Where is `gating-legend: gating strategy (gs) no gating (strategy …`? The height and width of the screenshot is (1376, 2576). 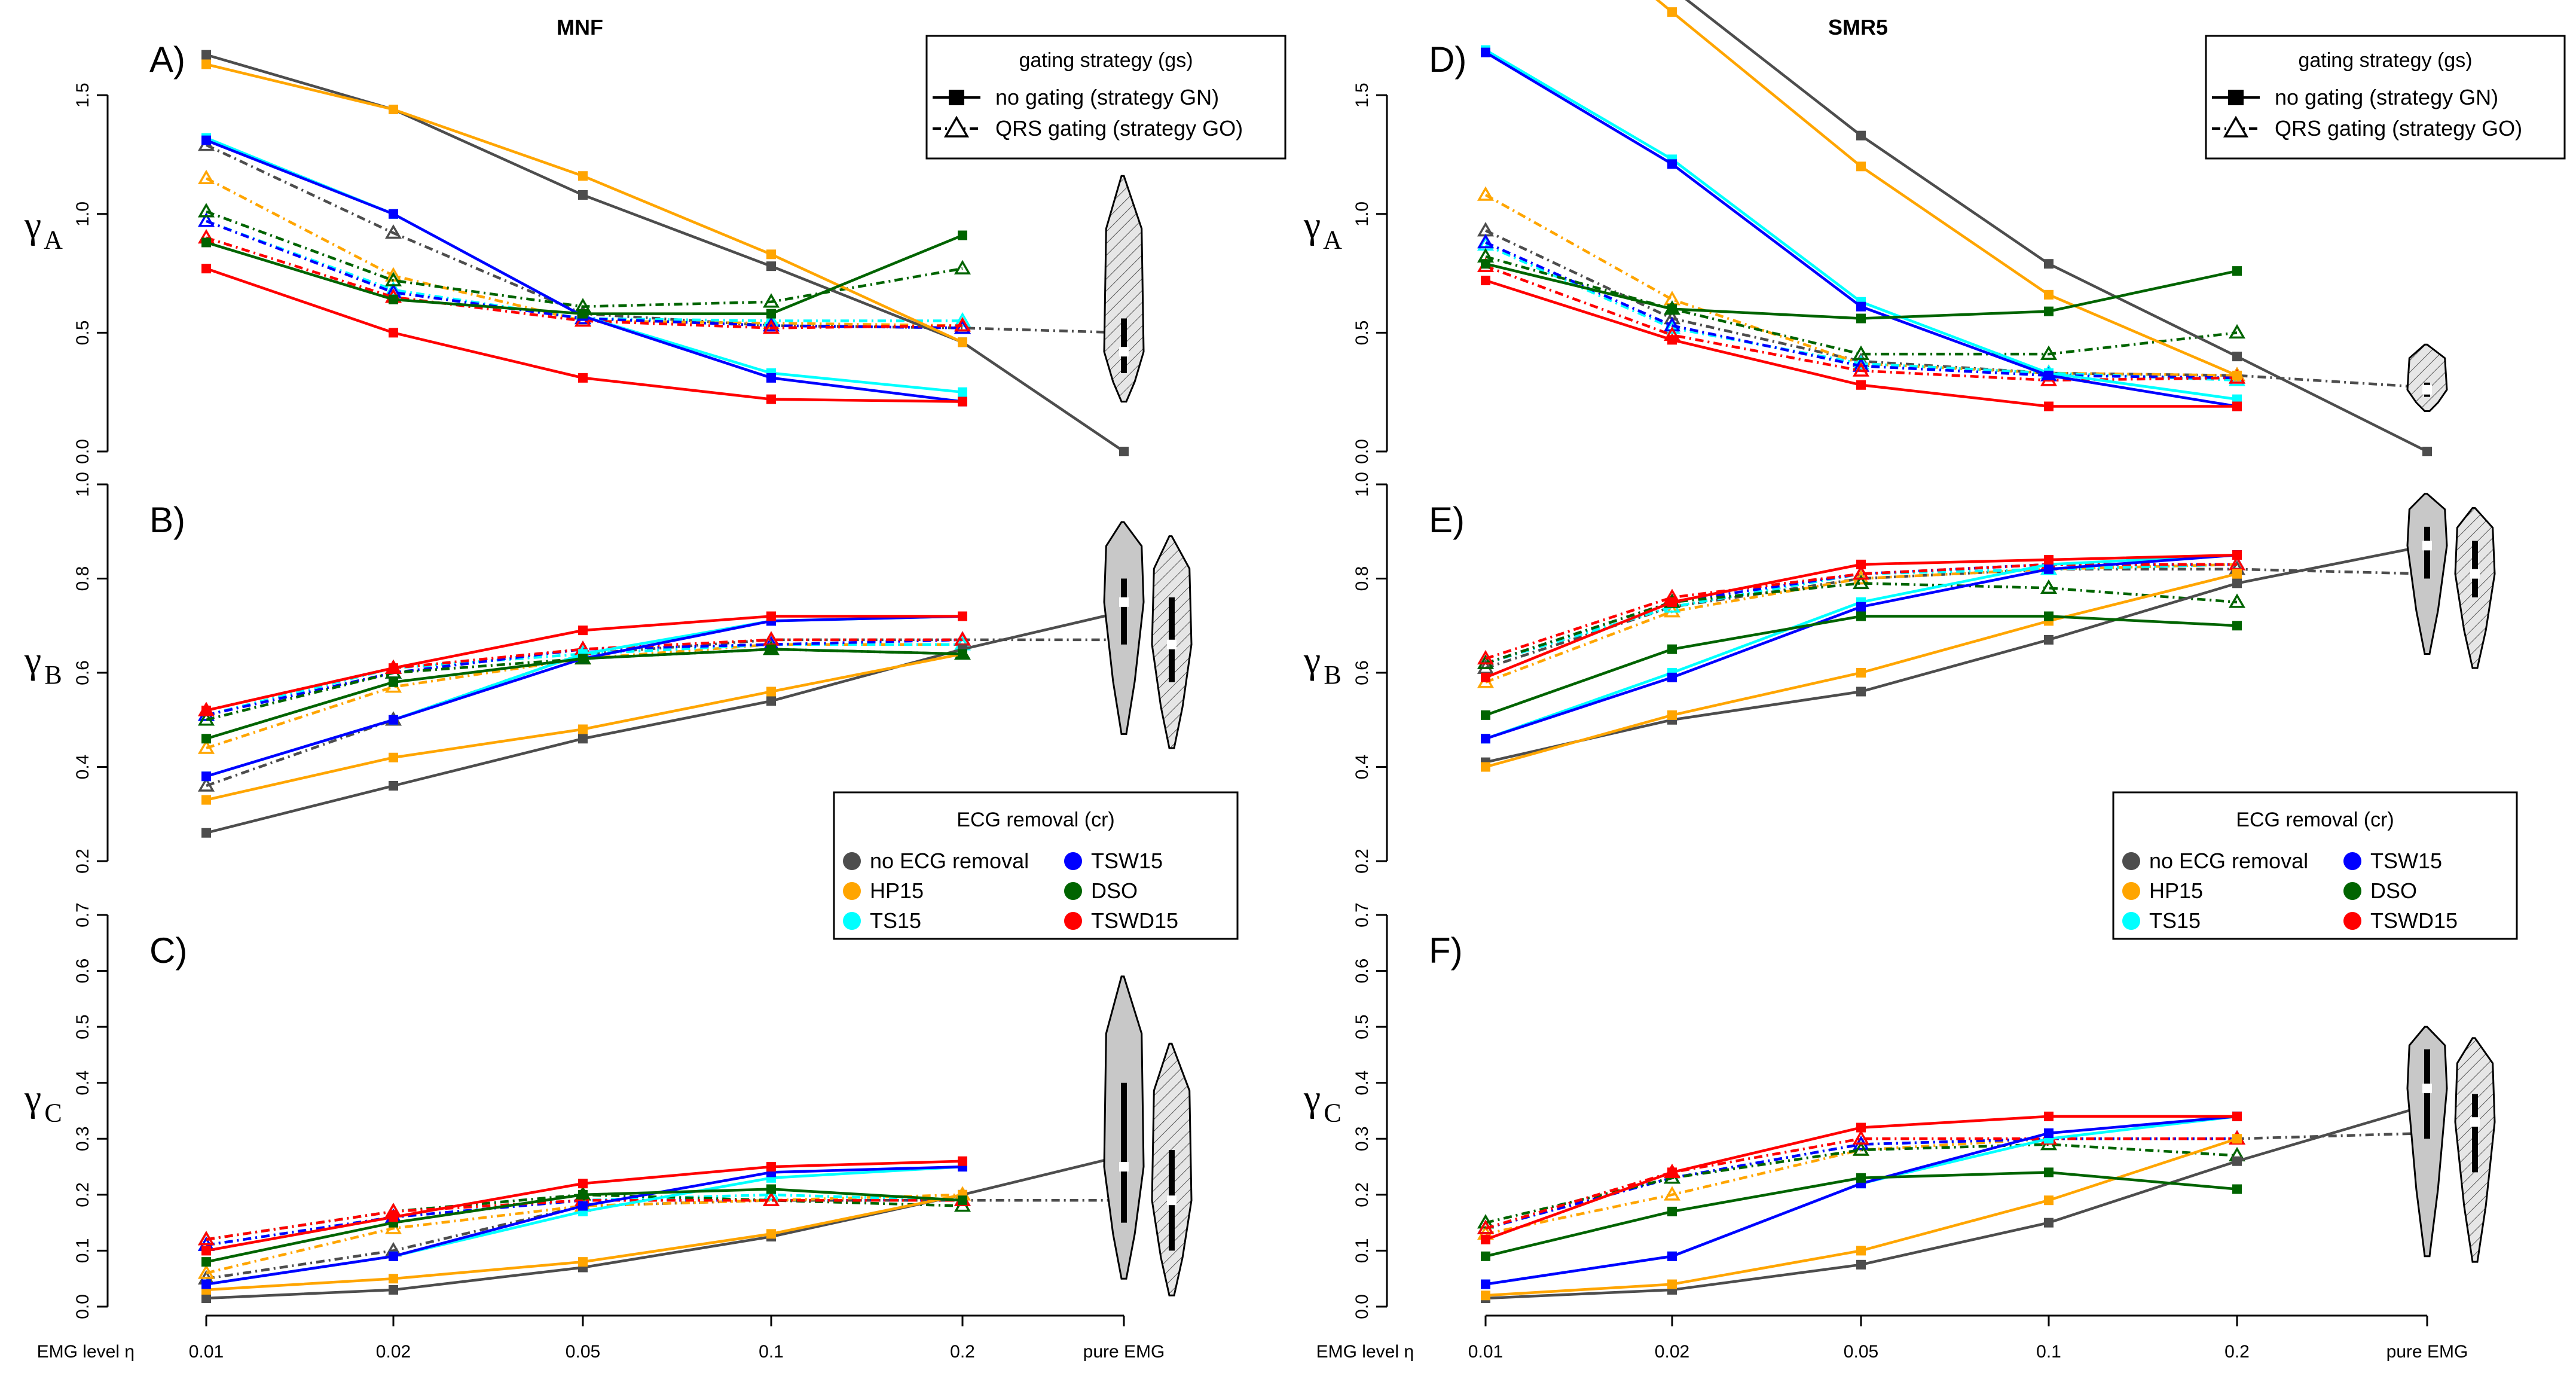 gating-legend: gating strategy (gs) no gating (strategy … is located at coordinates (1106, 97).